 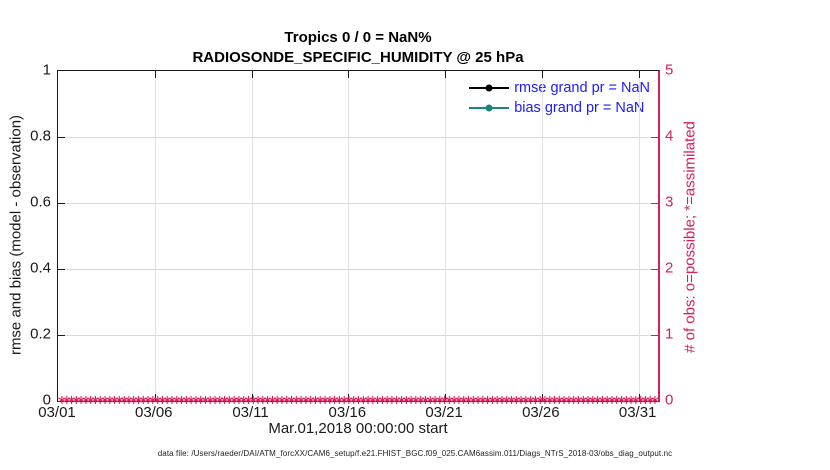 I want to click on y-right-tick-label: 1, so click(x=669, y=334).